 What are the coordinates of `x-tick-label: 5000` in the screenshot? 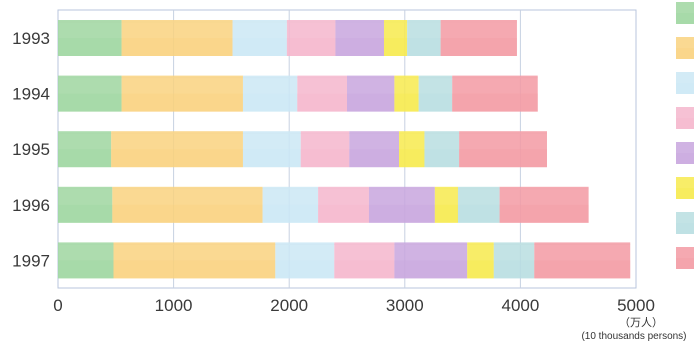 It's located at (636, 305).